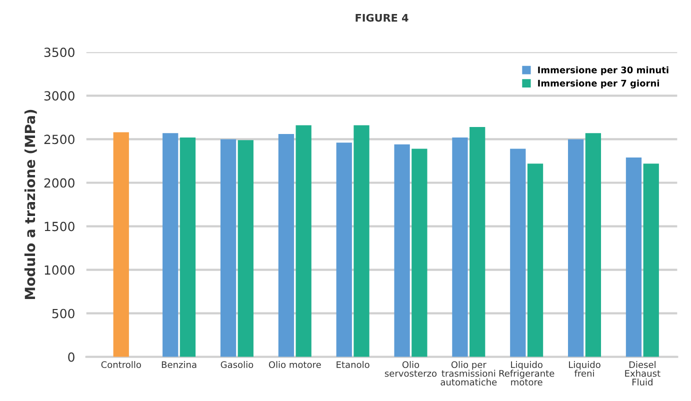 The image size is (691, 401). Describe the element at coordinates (237, 364) in the screenshot. I see `x-tick-label: Gasolio` at that location.